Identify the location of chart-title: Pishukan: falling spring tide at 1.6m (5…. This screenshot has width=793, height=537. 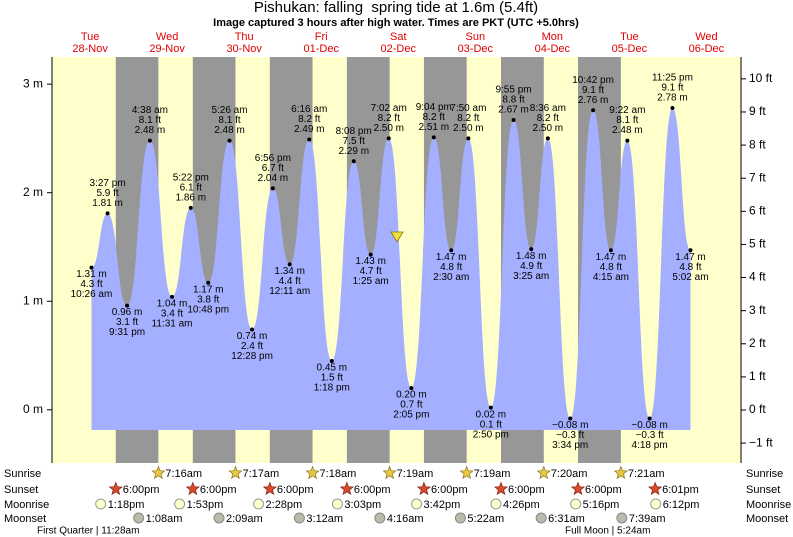
(396, 8).